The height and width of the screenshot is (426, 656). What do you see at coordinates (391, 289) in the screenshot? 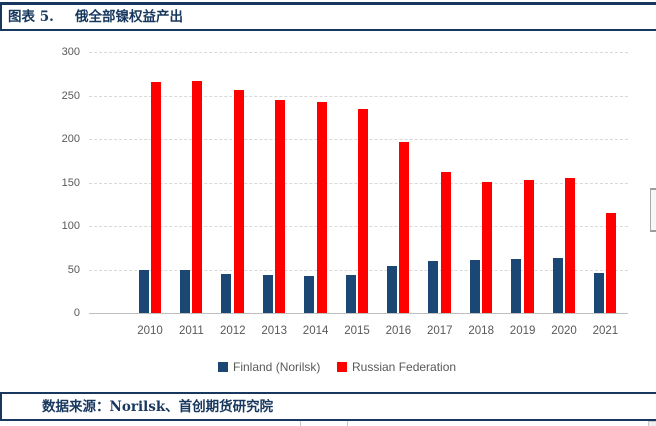
I see `bar-finland-2016` at bounding box center [391, 289].